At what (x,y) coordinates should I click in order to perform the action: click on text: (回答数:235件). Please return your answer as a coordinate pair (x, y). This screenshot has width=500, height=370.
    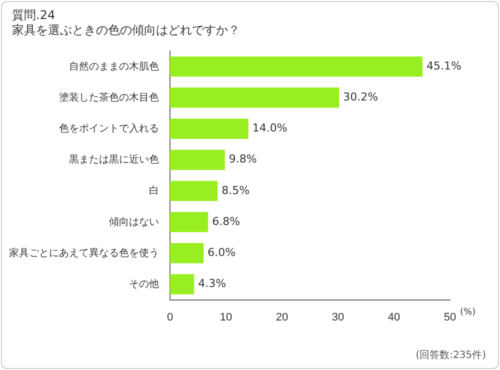
    Looking at the image, I should click on (451, 355).